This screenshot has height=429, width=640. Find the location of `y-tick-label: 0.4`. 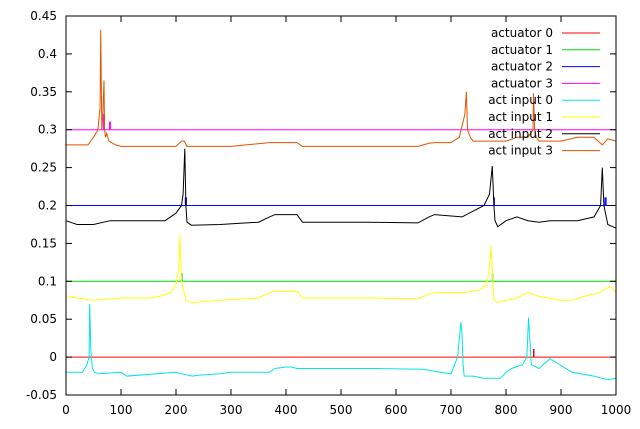

y-tick-label: 0.4 is located at coordinates (47, 54).